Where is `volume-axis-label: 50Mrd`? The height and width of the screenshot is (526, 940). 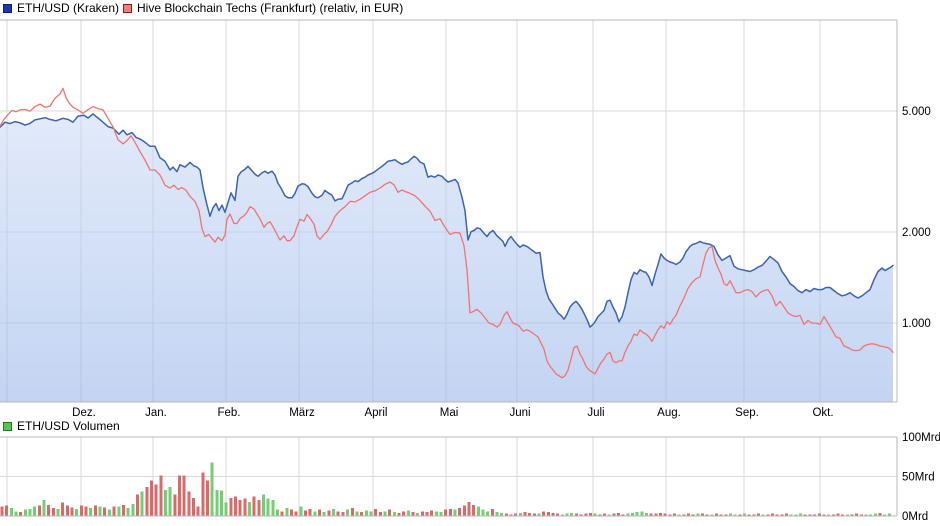
volume-axis-label: 50Mrd is located at coordinates (918, 478).